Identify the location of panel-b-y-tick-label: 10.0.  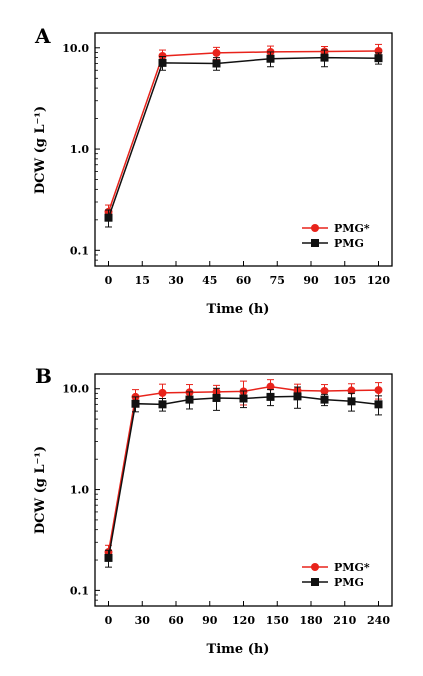
(75, 389).